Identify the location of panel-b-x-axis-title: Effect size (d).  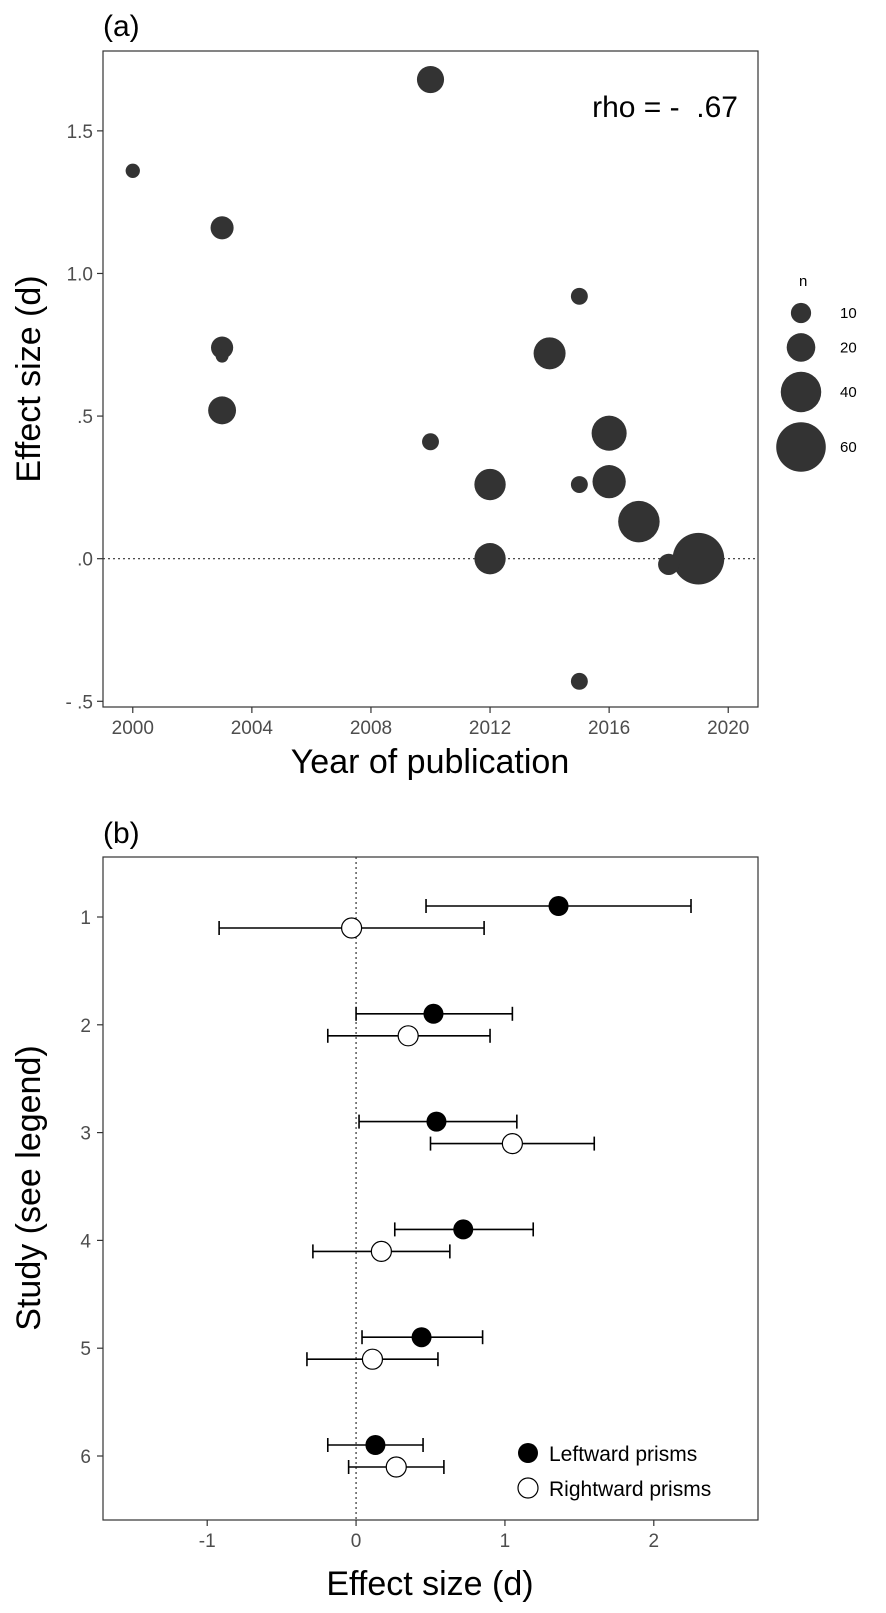
(429, 1584).